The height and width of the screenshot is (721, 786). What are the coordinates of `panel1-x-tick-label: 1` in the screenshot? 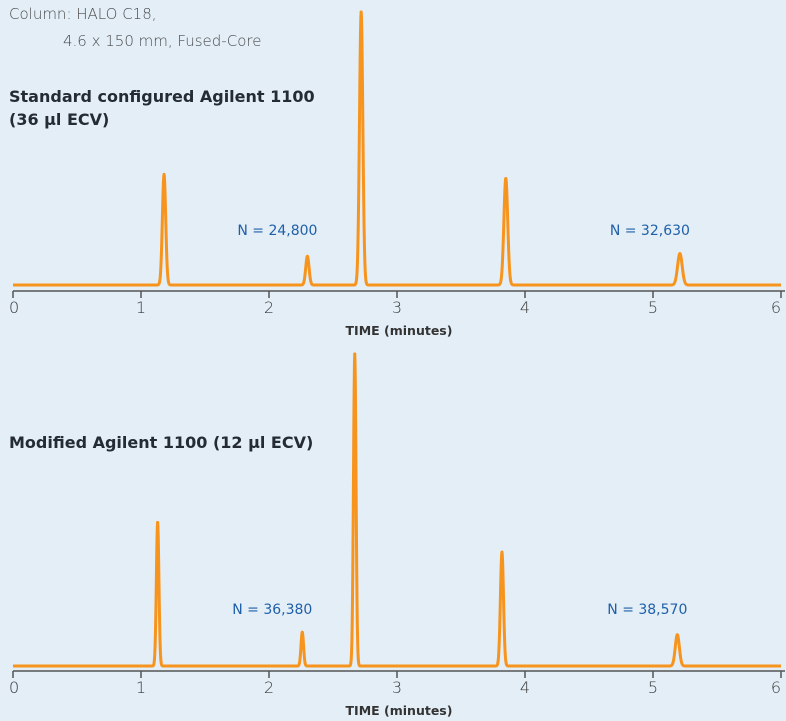 It's located at (141, 307).